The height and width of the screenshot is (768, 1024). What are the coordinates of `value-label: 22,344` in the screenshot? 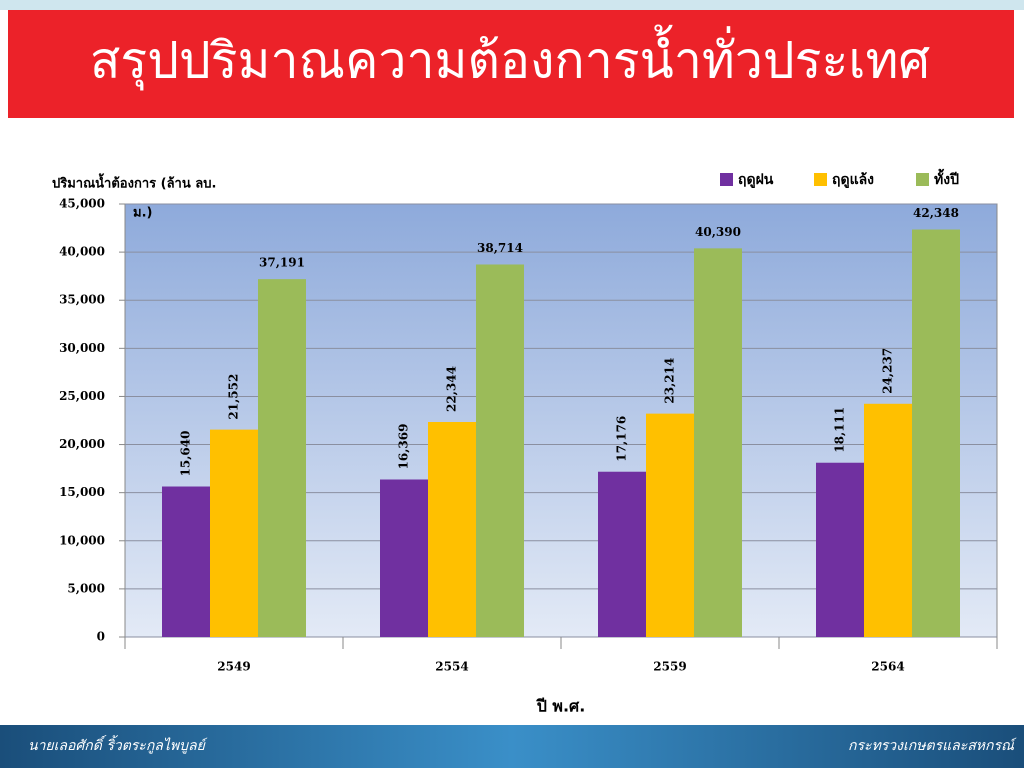 It's located at (452, 389).